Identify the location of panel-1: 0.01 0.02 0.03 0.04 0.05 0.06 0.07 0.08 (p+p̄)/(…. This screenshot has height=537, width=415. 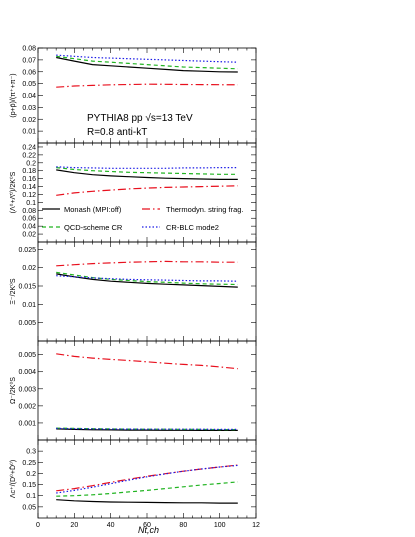
(133, 95).